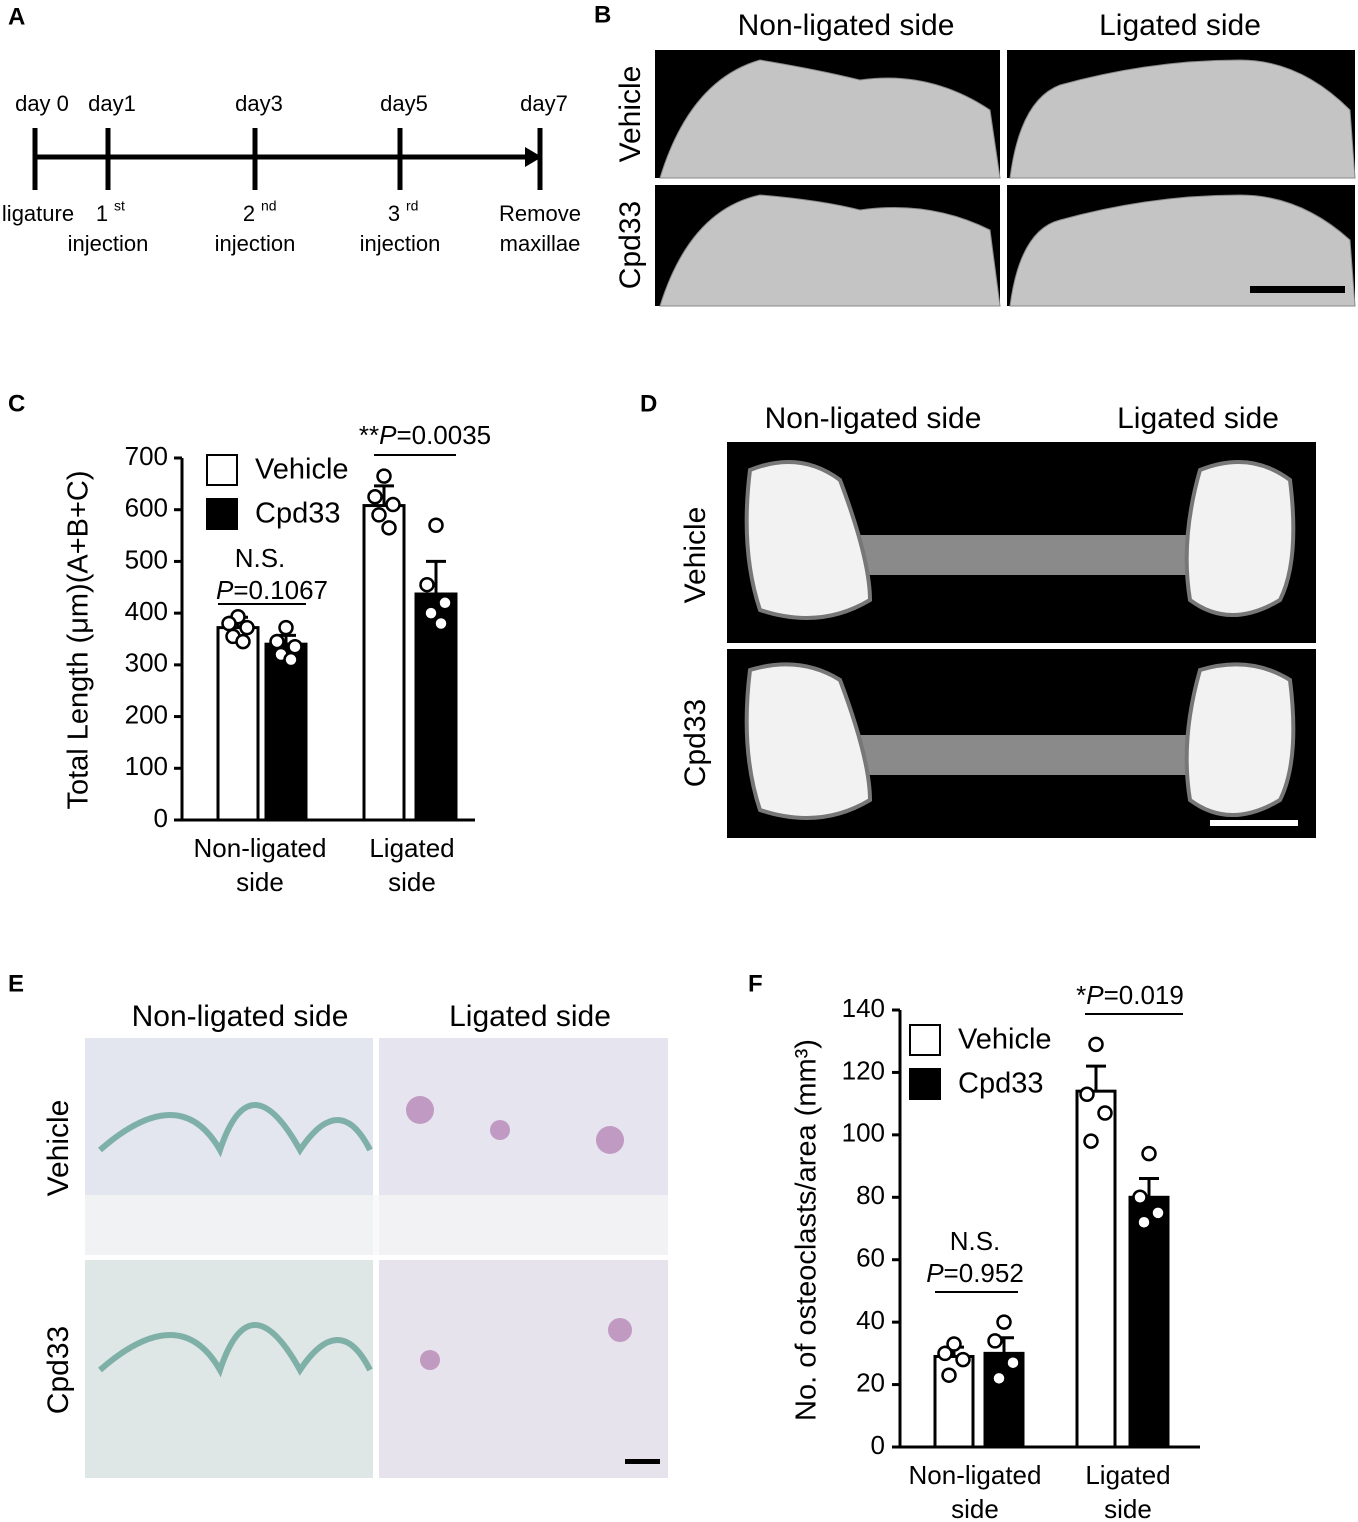 This screenshot has width=1358, height=1522. Describe the element at coordinates (394, 213) in the screenshot. I see `event-number: 3` at that location.